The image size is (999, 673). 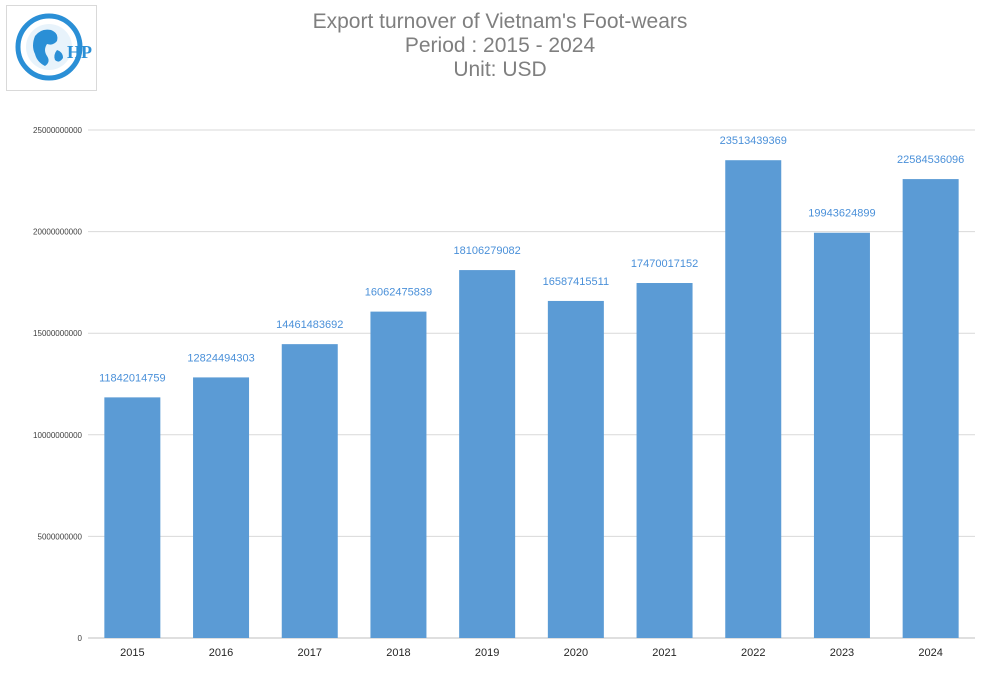 What do you see at coordinates (220, 358) in the screenshot?
I see `data-label: 12824494303` at bounding box center [220, 358].